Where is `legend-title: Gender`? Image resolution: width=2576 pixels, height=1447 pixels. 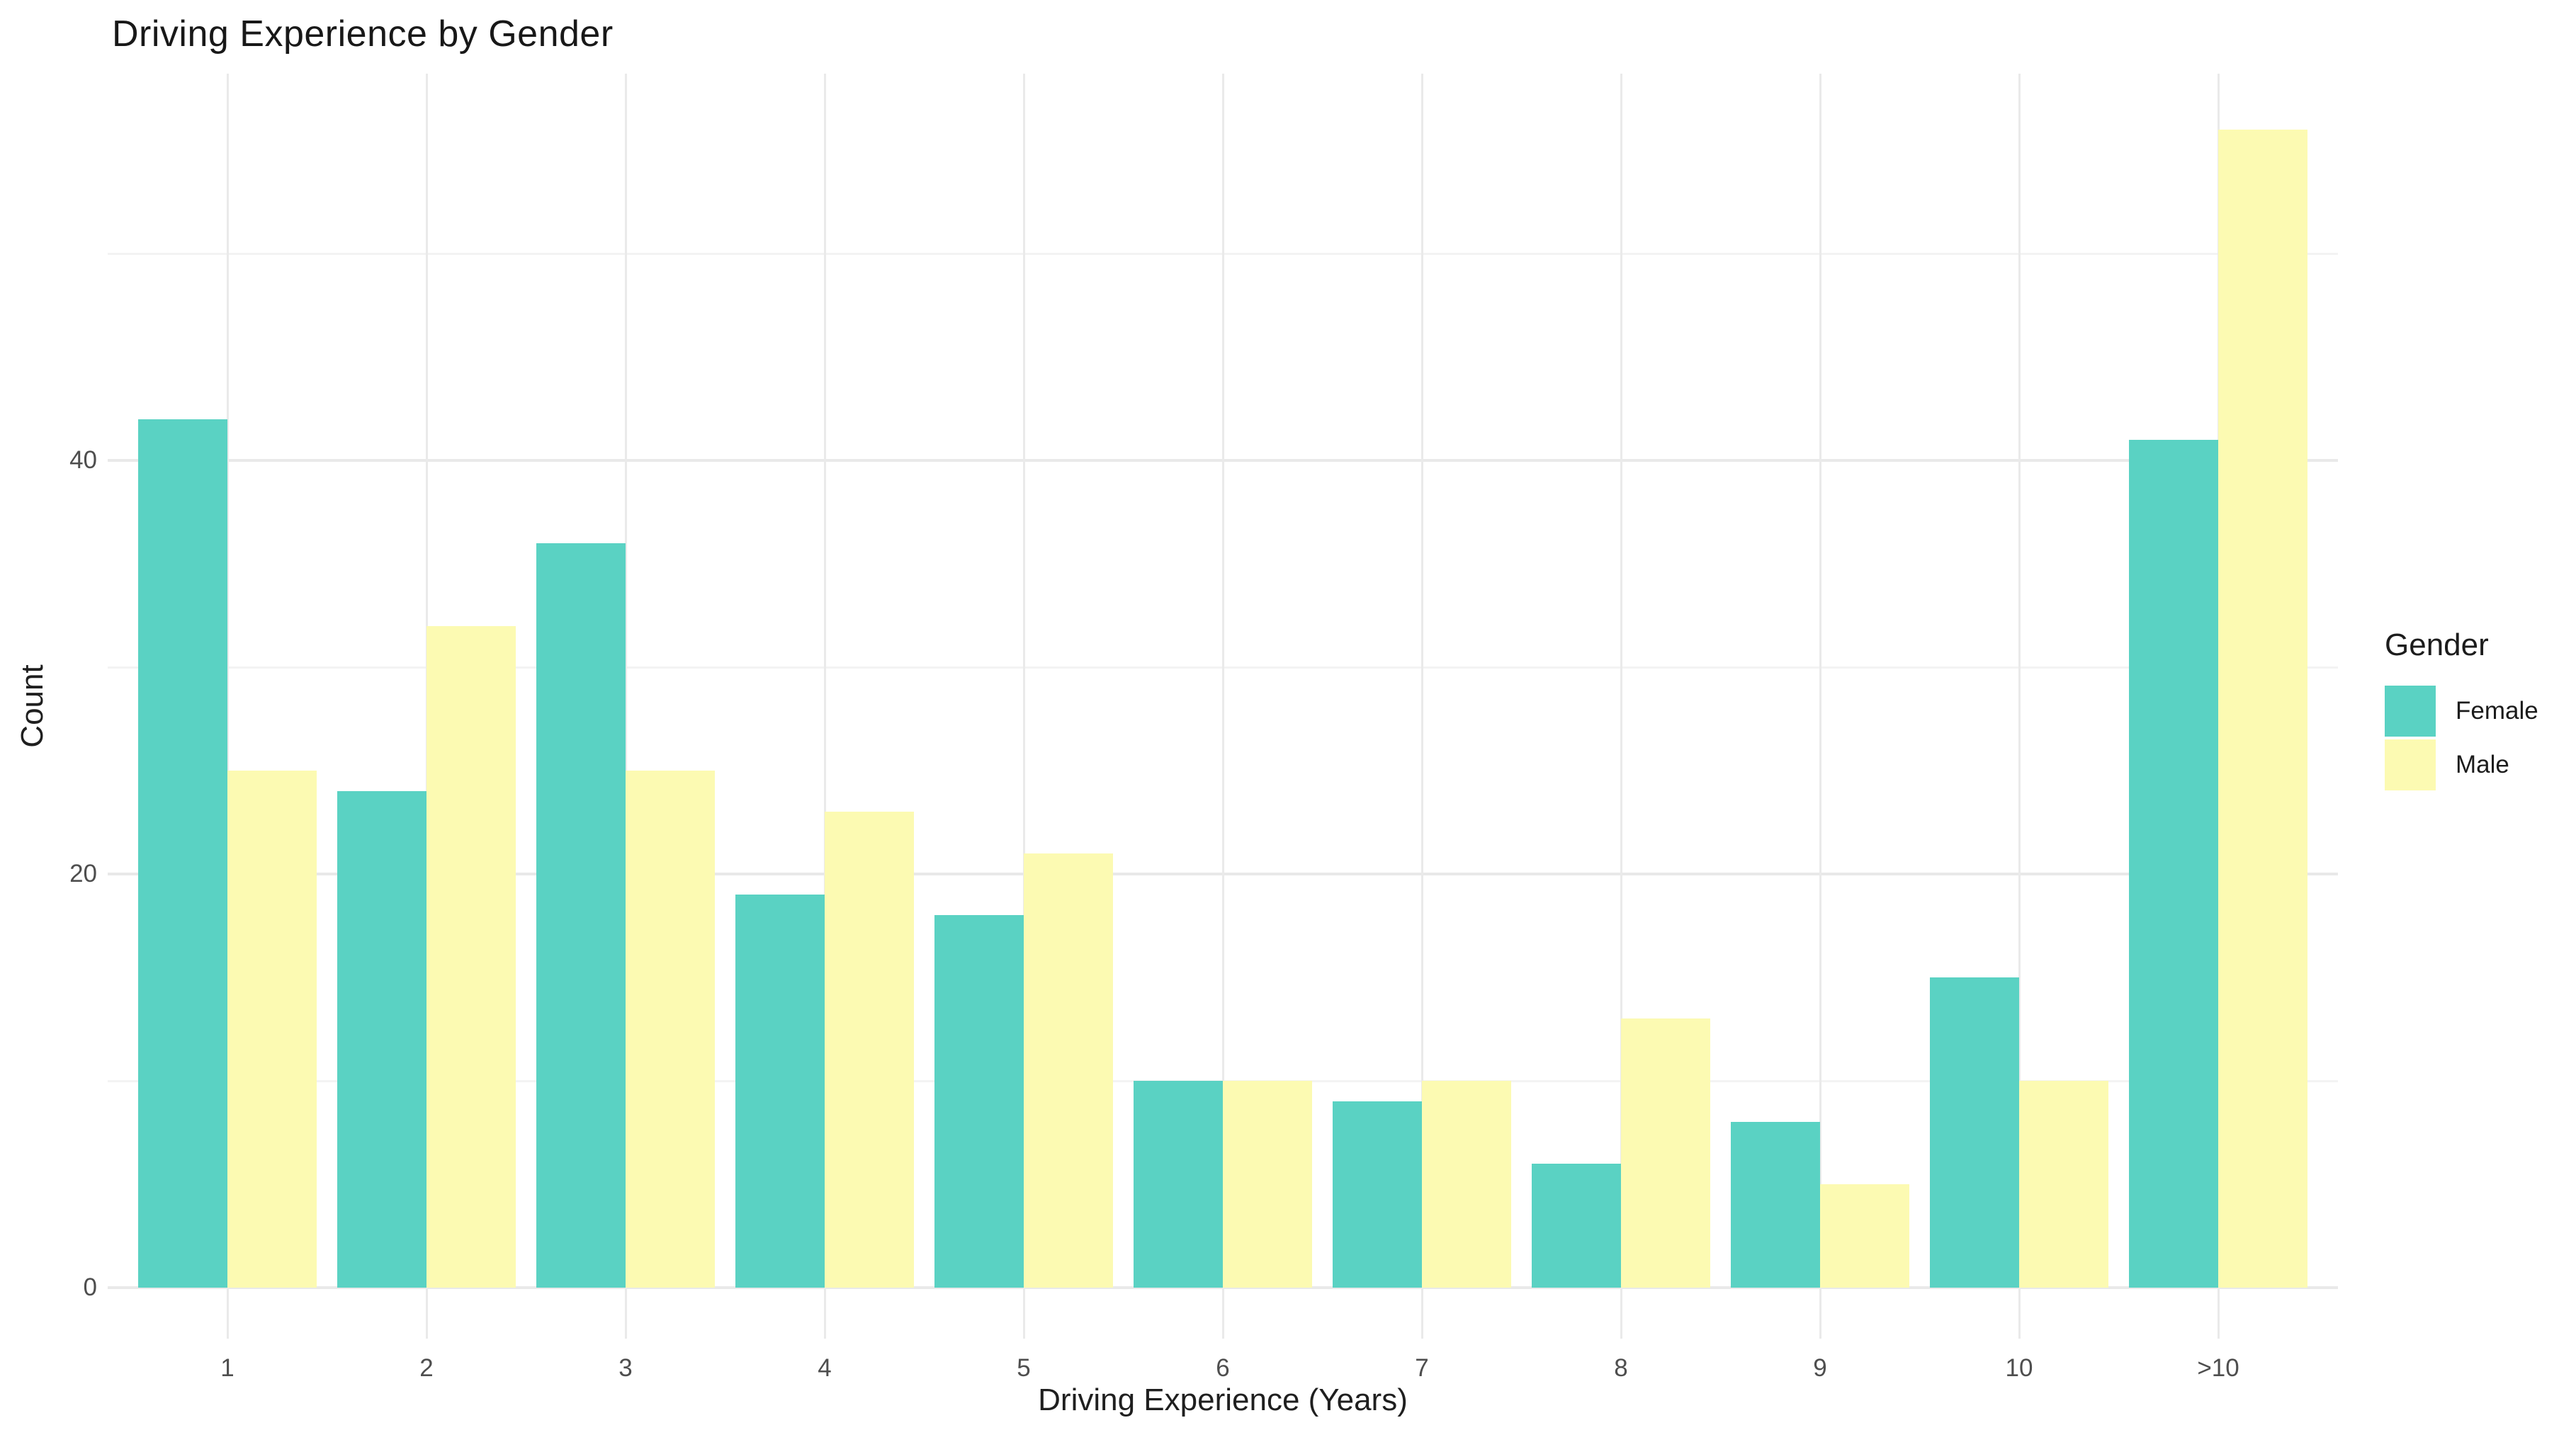 legend-title: Gender is located at coordinates (2437, 645).